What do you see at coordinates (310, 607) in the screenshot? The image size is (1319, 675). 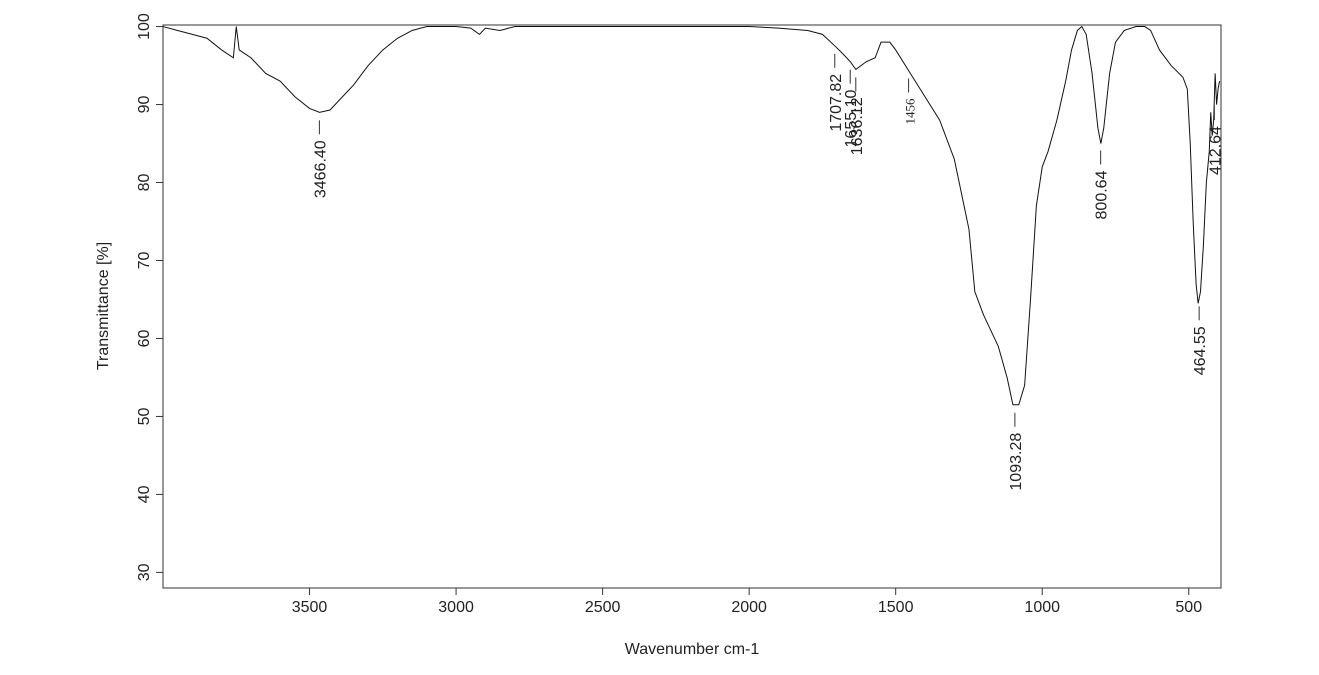 I see `x-tick-label: 3500` at bounding box center [310, 607].